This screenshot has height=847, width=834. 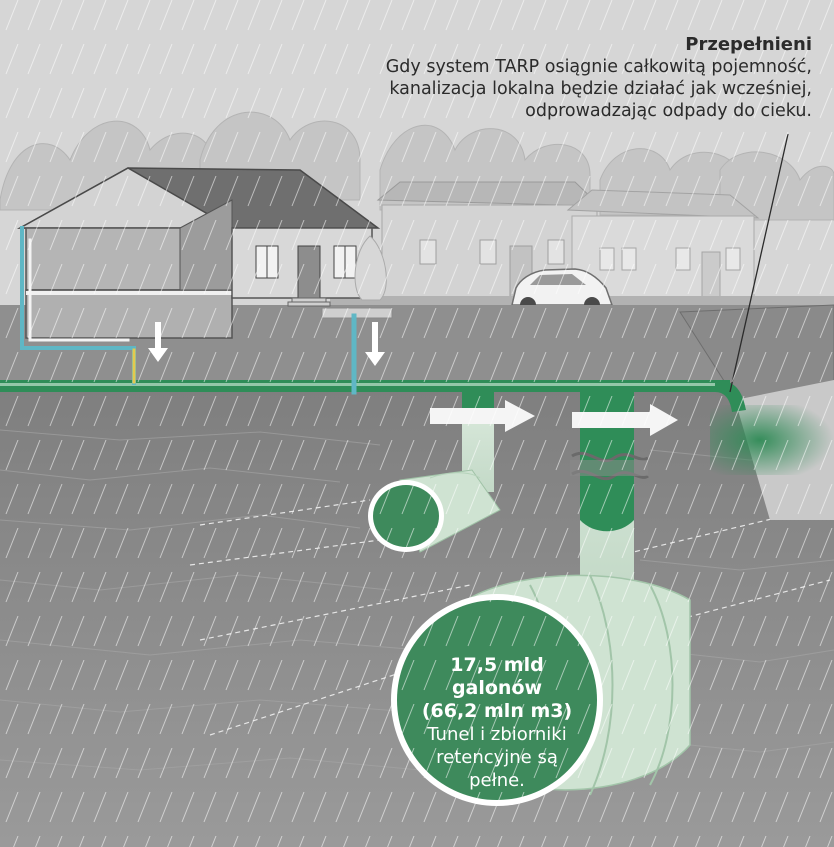 I want to click on callout-title: Przepełnieni, so click(x=748, y=44).